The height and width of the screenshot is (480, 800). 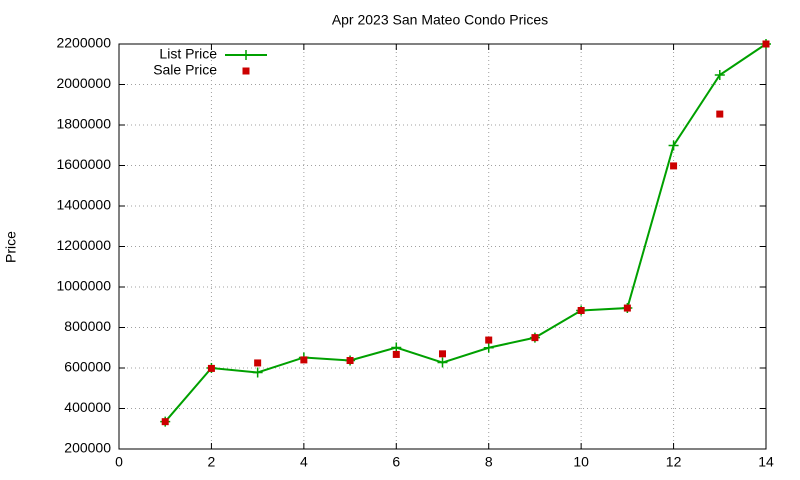 What do you see at coordinates (83, 124) in the screenshot?
I see `y-tick-label: 1800000` at bounding box center [83, 124].